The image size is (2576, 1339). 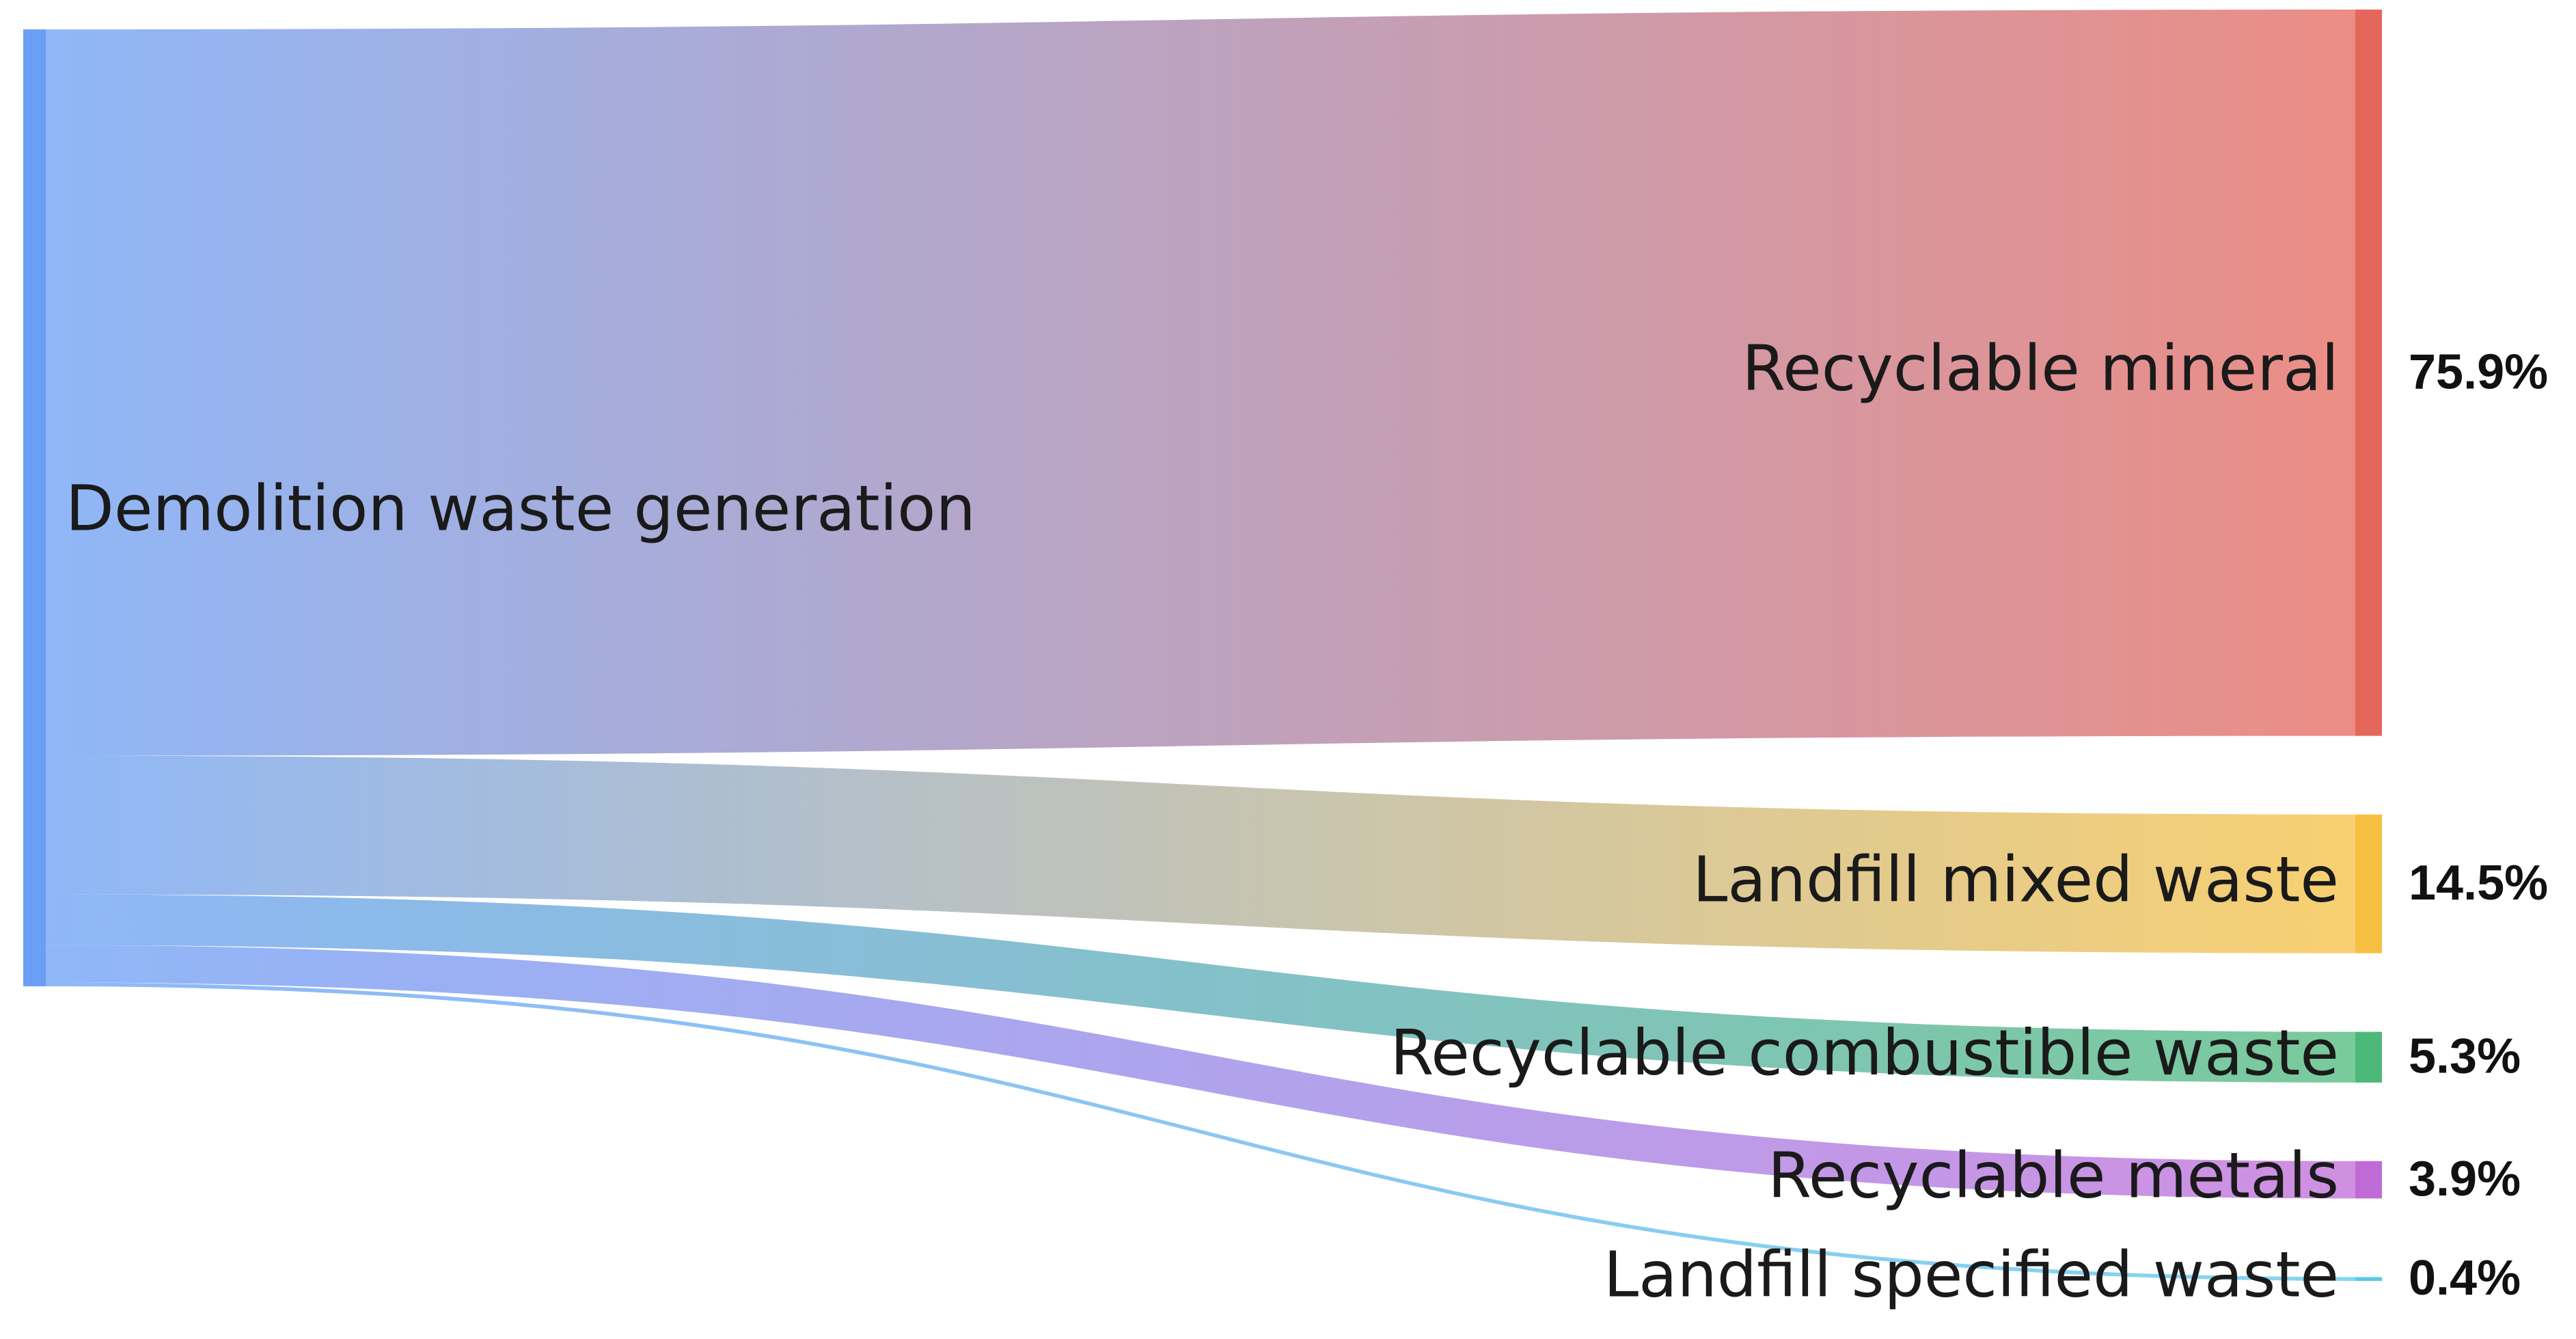 What do you see at coordinates (2465, 1056) in the screenshot?
I see `value-label: 5.3%` at bounding box center [2465, 1056].